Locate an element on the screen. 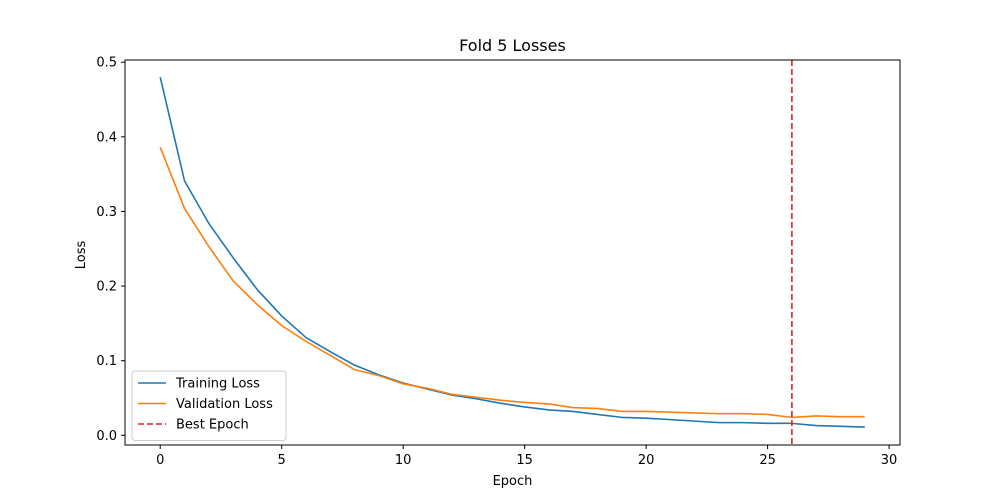 The height and width of the screenshot is (500, 1000). y-tick-label: 0.3 is located at coordinates (106, 212).